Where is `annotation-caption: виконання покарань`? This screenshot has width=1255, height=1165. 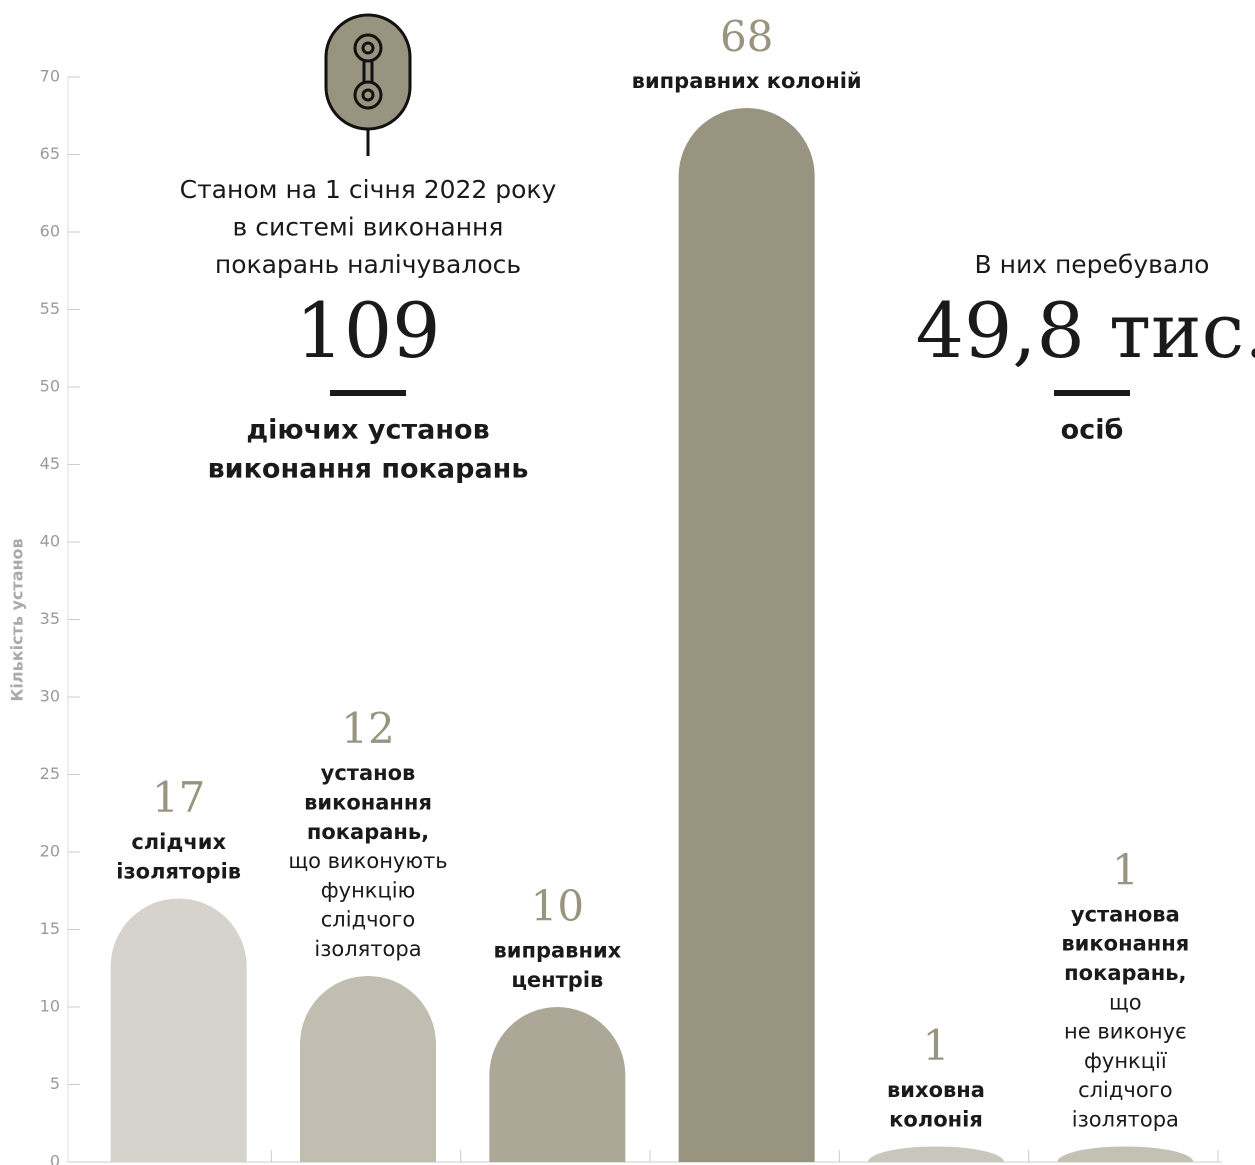 annotation-caption: виконання покарань is located at coordinates (368, 469).